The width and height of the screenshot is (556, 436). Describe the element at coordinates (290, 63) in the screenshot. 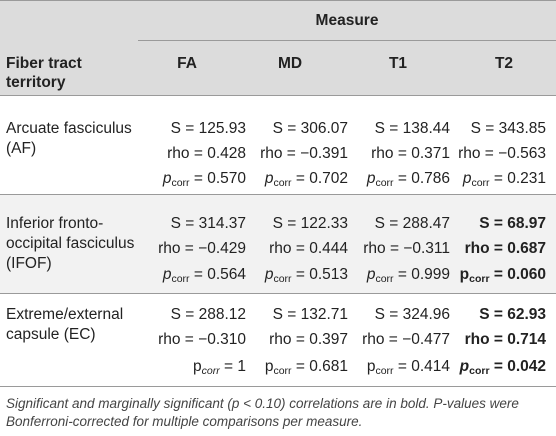

I see `column-header-md: MD` at that location.